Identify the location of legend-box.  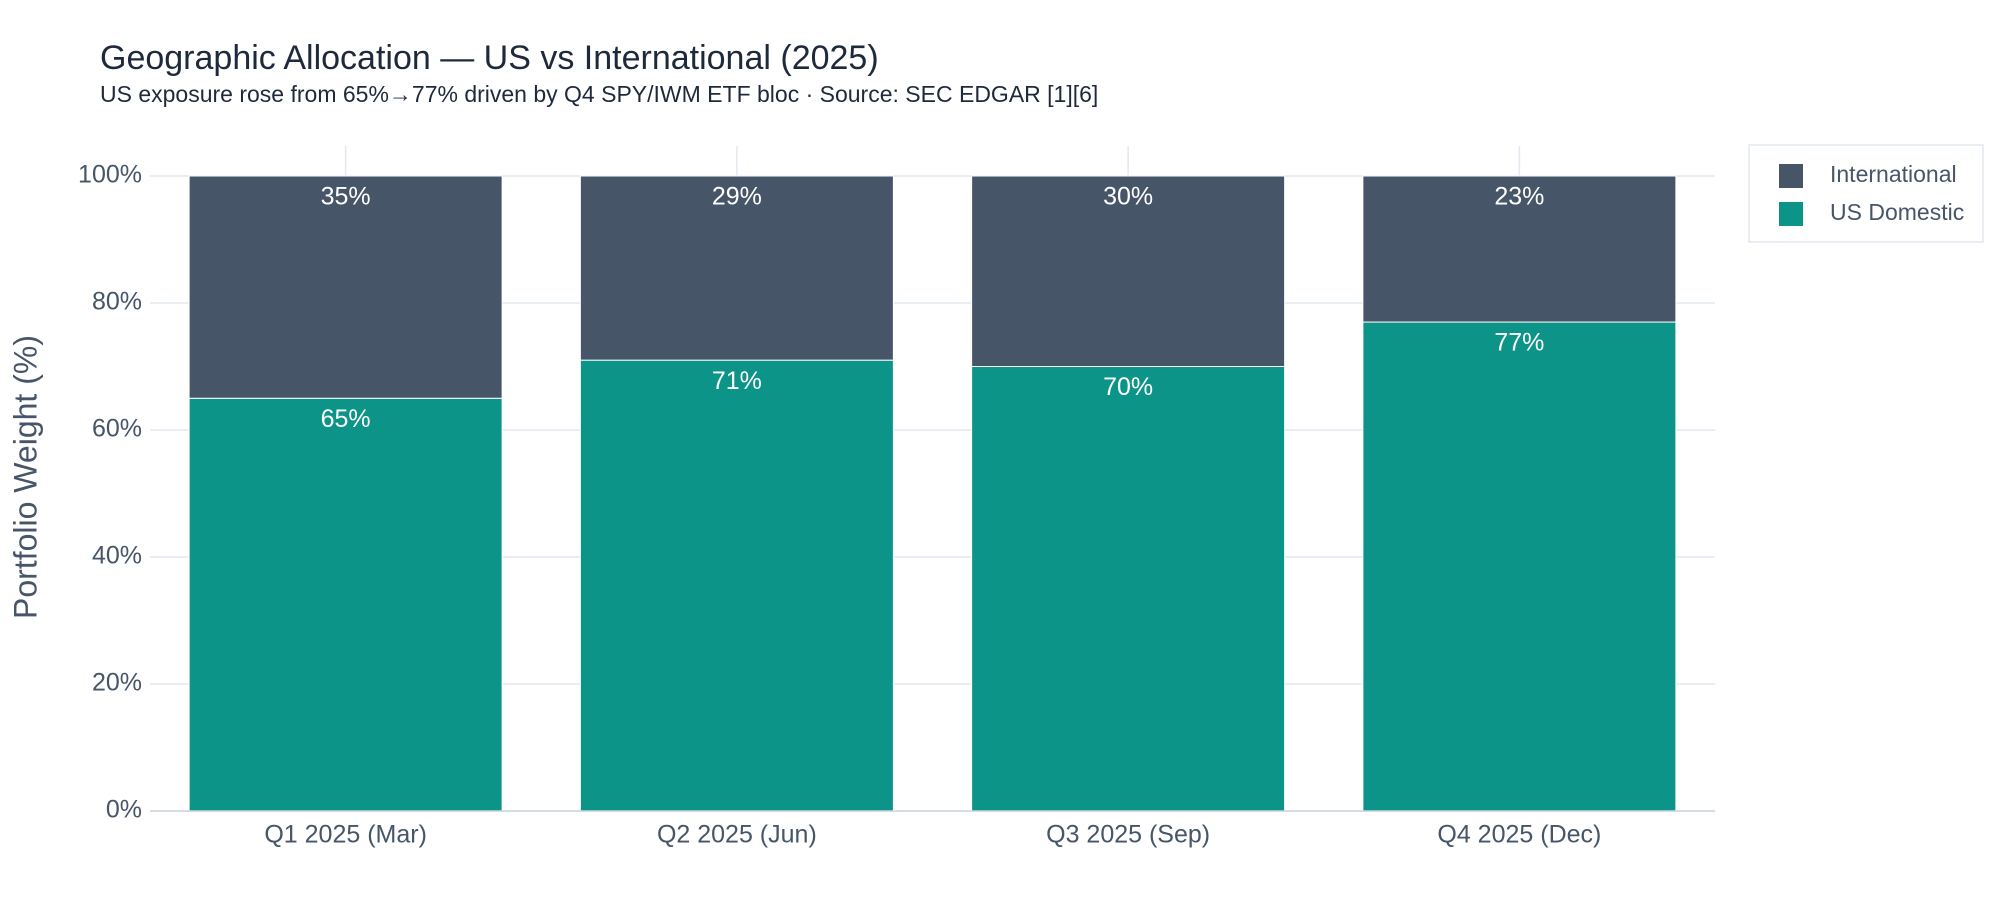
(1866, 193).